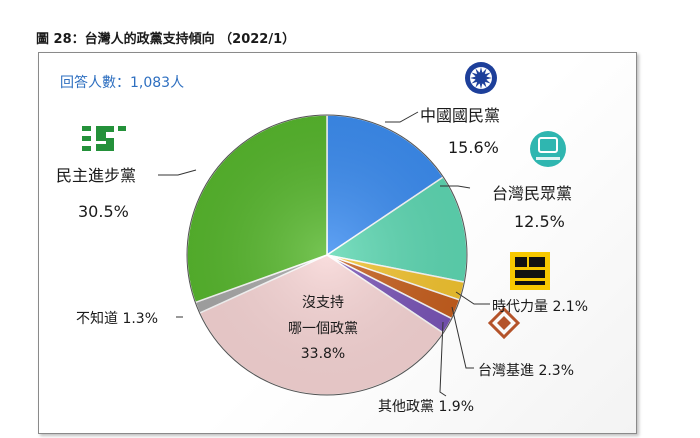  Describe the element at coordinates (323, 329) in the screenshot. I see `label-none-line2: 哪一個政黨` at that location.